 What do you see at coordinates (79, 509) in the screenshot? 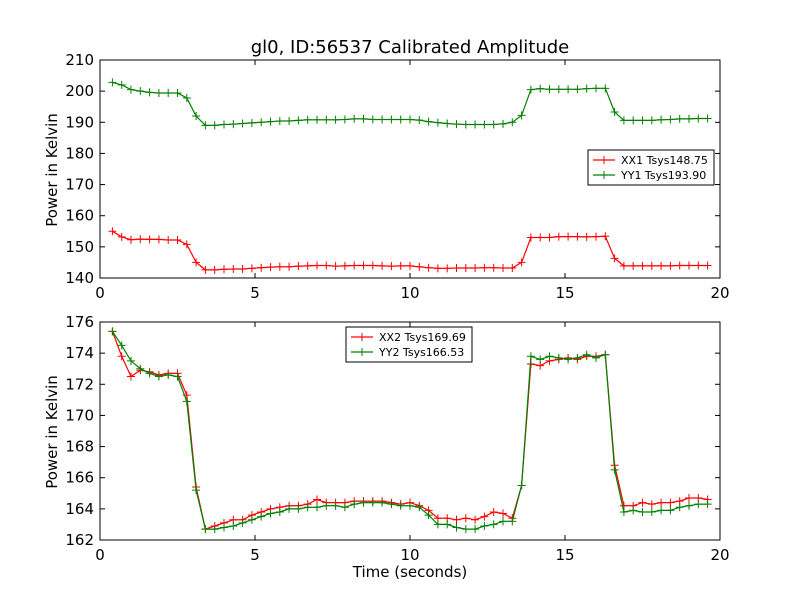
I see `y-tick-label: 164` at bounding box center [79, 509].